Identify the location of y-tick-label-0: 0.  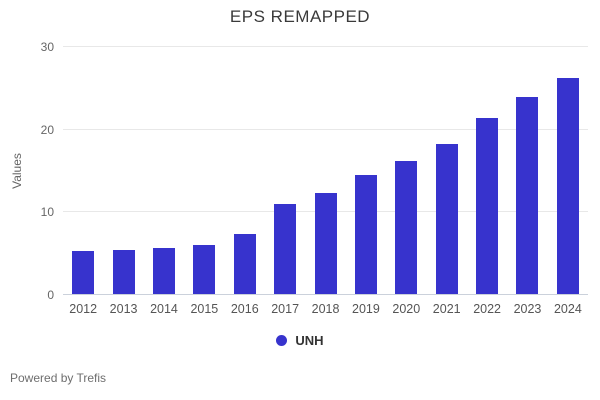
(50, 295).